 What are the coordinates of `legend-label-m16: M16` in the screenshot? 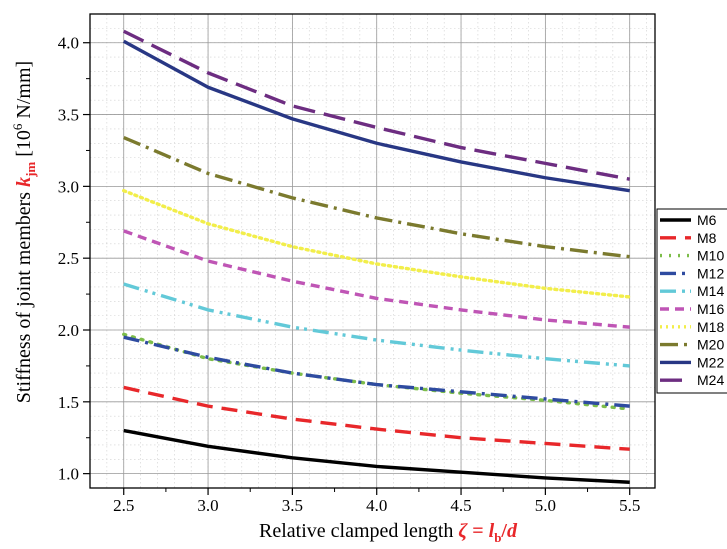 It's located at (710, 309).